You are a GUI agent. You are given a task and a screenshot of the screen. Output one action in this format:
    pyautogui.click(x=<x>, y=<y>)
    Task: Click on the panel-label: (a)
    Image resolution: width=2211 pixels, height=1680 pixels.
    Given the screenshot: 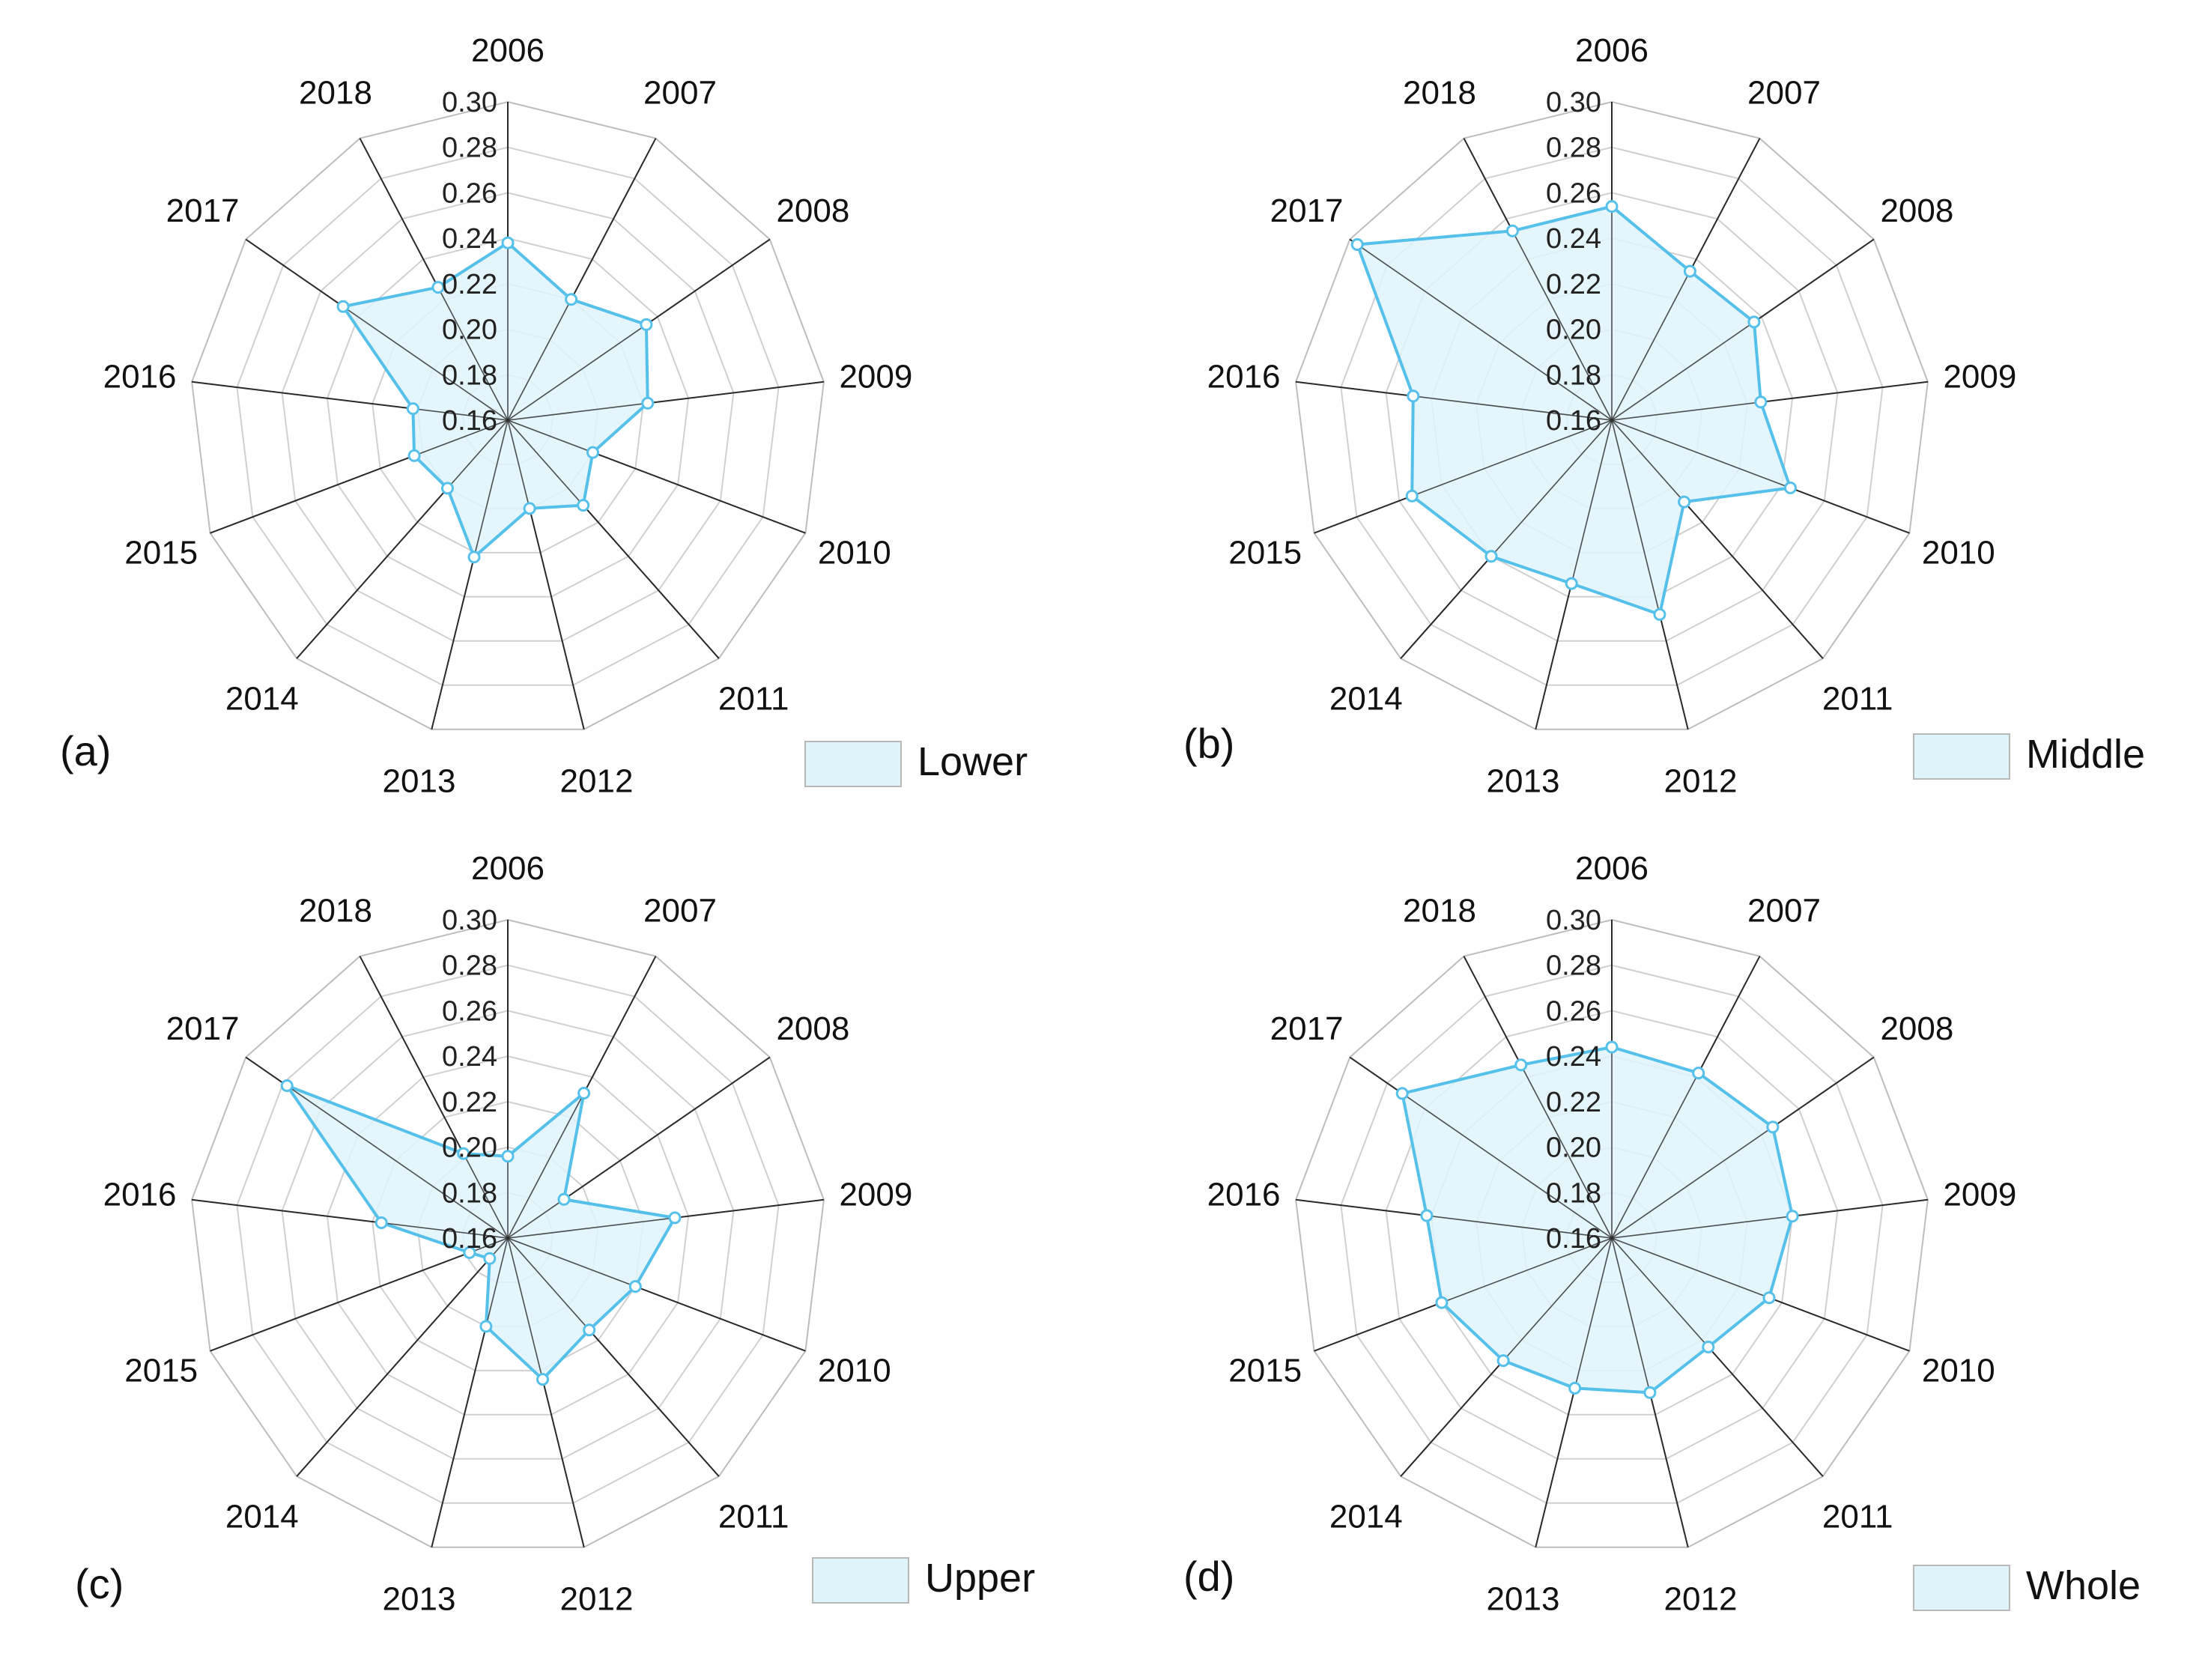 What is the action you would take?
    pyautogui.click(x=85, y=750)
    